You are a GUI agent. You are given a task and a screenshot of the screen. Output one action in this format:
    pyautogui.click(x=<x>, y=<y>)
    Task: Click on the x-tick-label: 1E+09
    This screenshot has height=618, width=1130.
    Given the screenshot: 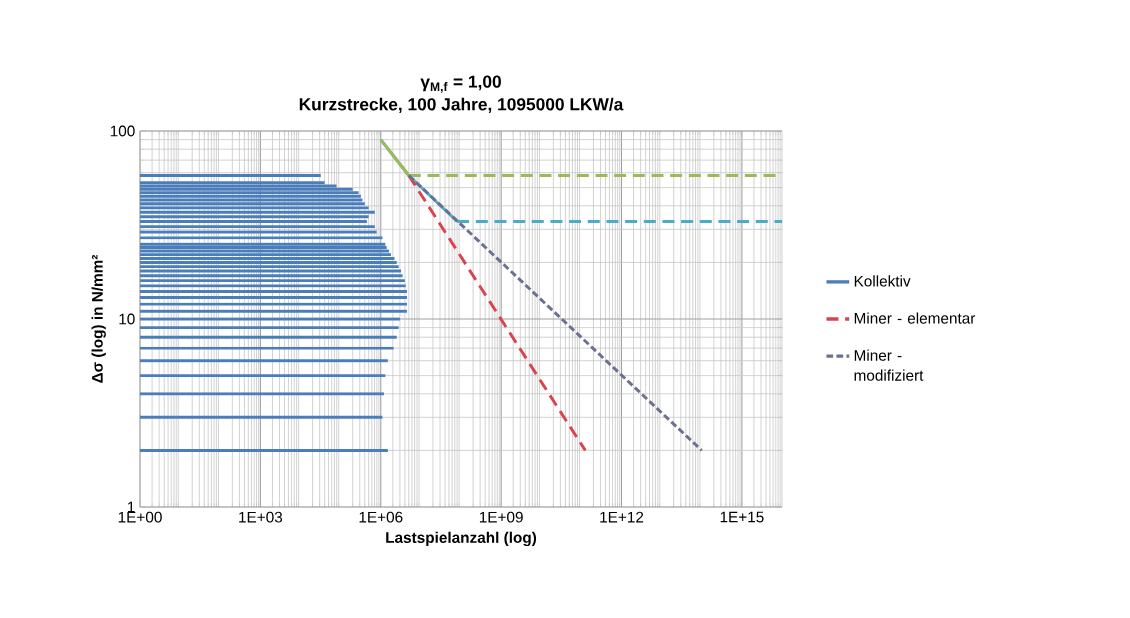 What is the action you would take?
    pyautogui.click(x=501, y=517)
    